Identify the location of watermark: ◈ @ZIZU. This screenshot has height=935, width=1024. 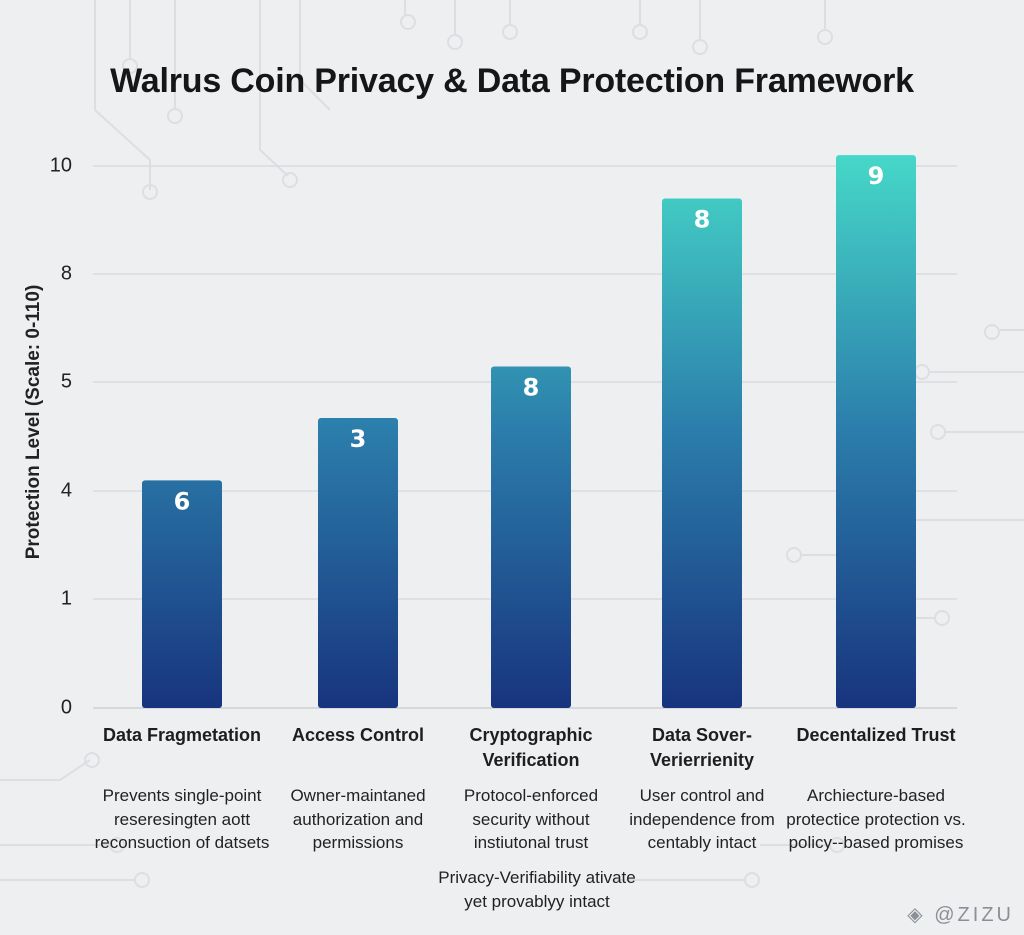
(960, 914).